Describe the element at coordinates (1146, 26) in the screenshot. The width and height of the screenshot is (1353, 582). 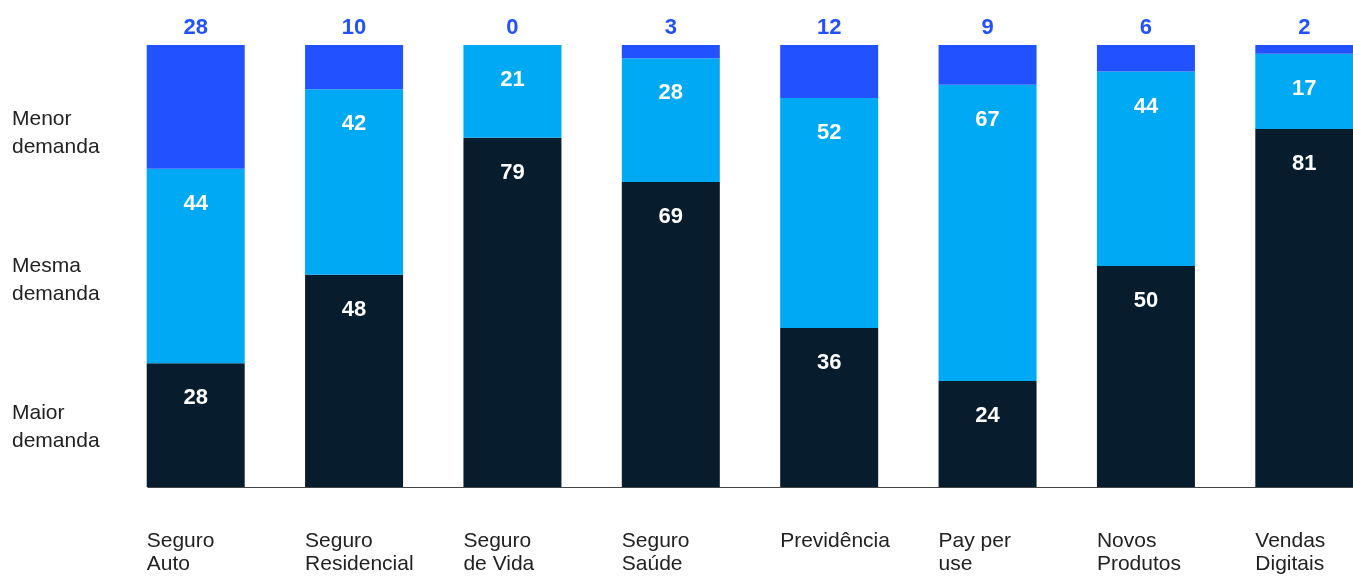
I see `data-label: 6` at that location.